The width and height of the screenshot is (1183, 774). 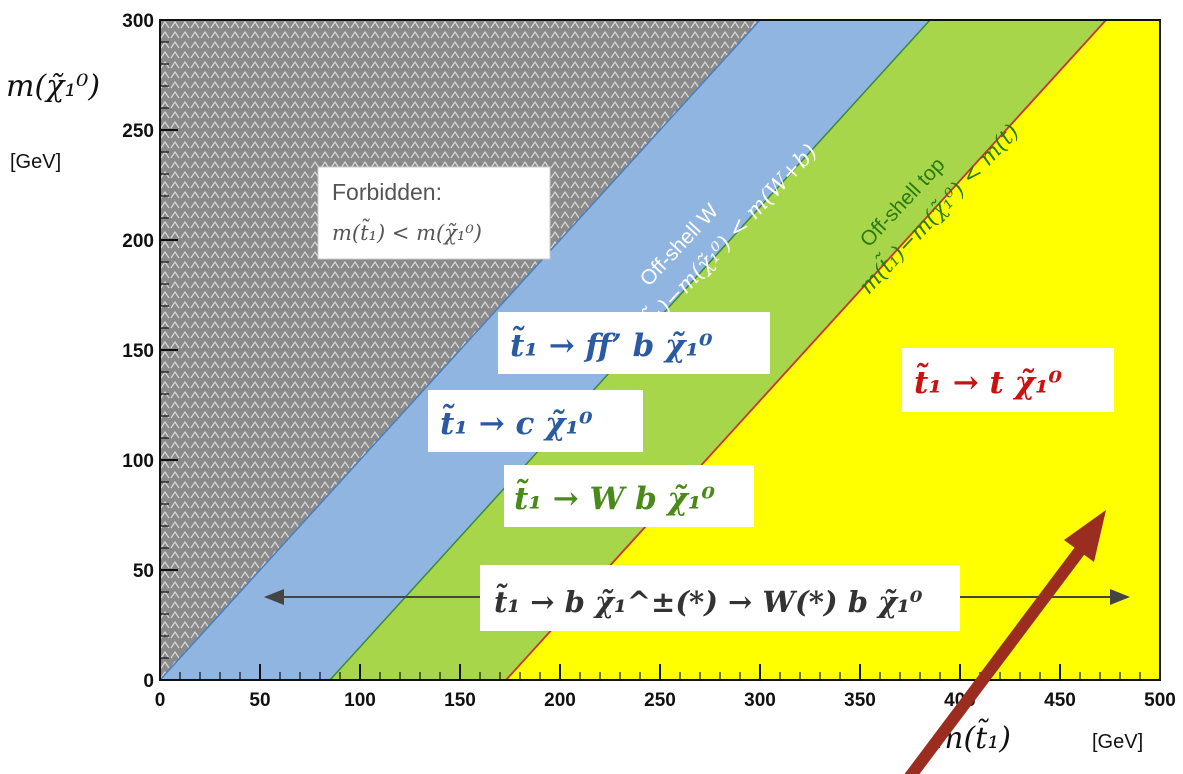 I want to click on x-tick-label: 150, so click(x=460, y=700).